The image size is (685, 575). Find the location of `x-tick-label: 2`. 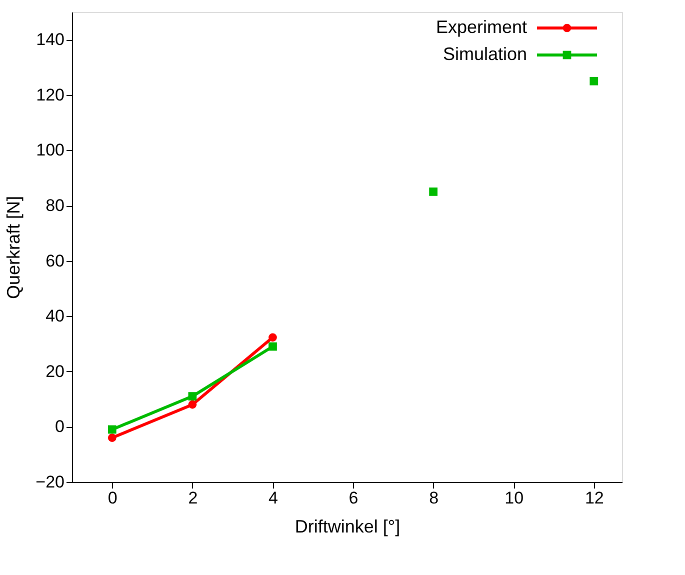

x-tick-label: 2 is located at coordinates (193, 498).